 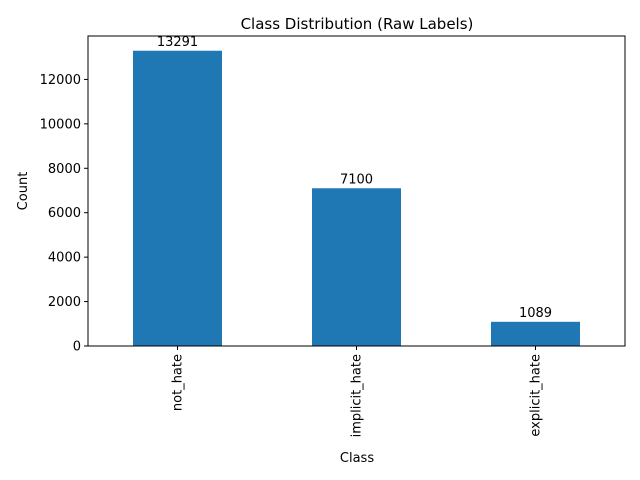 I want to click on y-tick-label: 6000, so click(x=64, y=213).